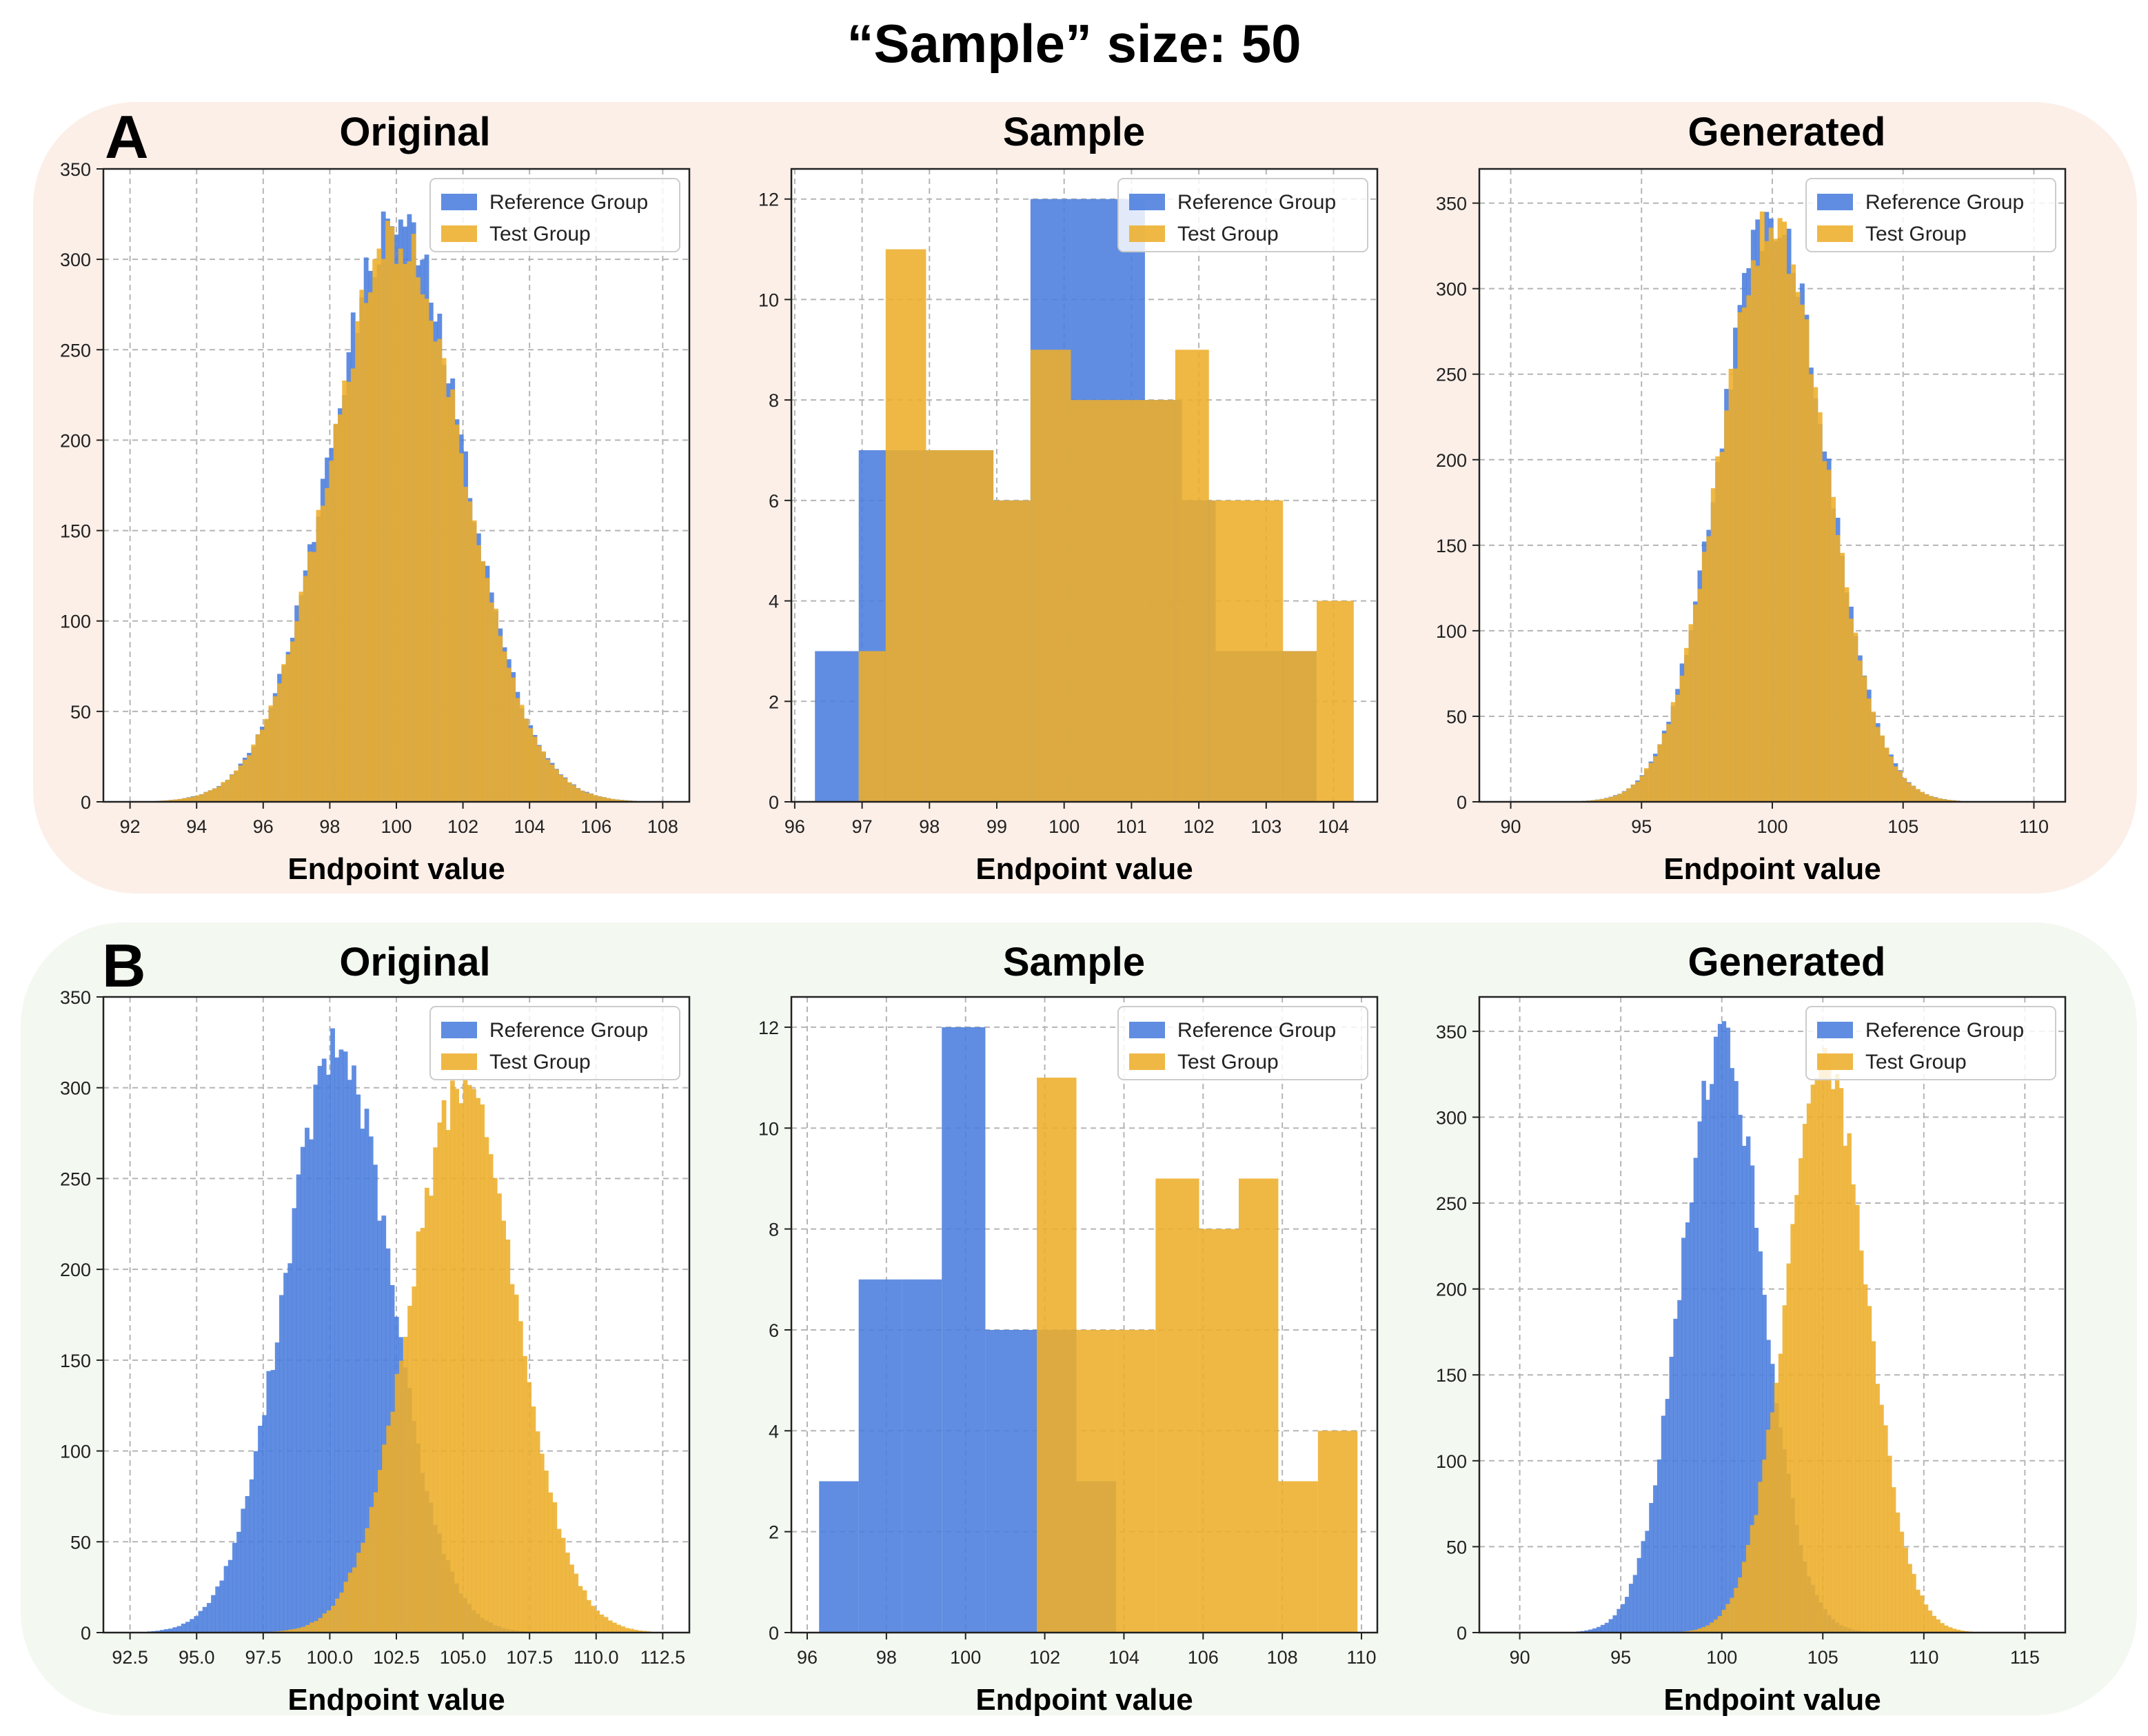 This screenshot has width=2148, height=1736. What do you see at coordinates (1787, 962) in the screenshot?
I see `panel-b-generated-title: Generated` at bounding box center [1787, 962].